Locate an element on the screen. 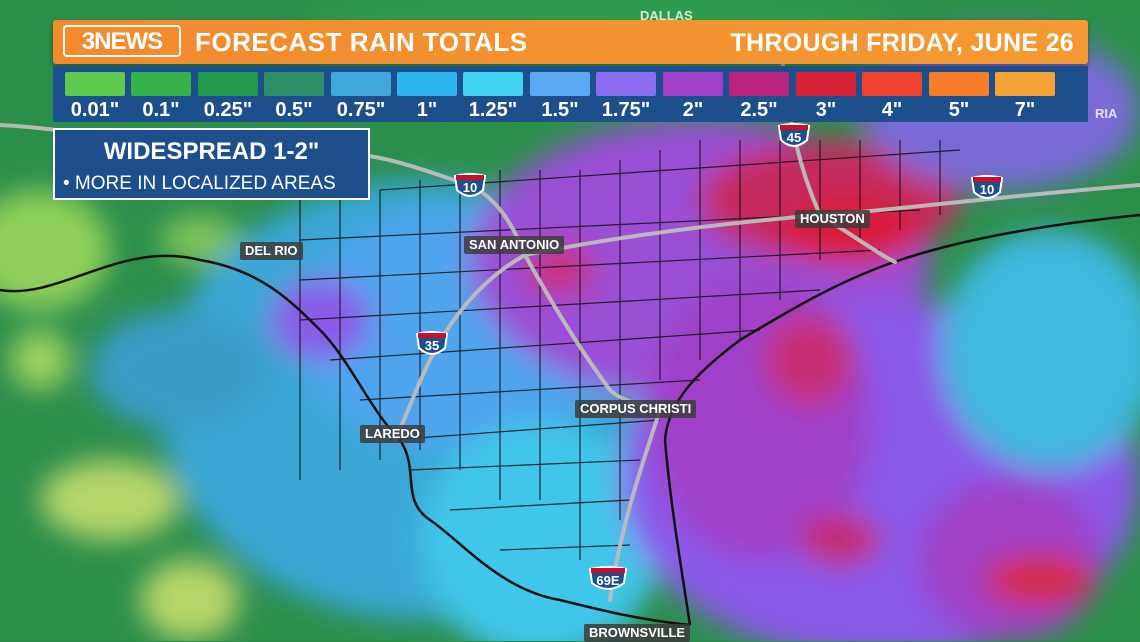 The image size is (1140, 642). legend-label: 4" is located at coordinates (892, 110).